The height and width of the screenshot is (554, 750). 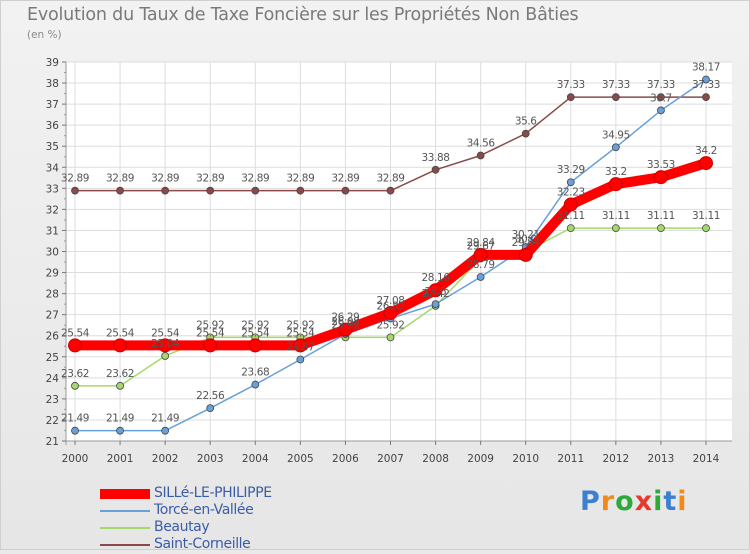 I want to click on y-tick-label: 25, so click(x=52, y=358).